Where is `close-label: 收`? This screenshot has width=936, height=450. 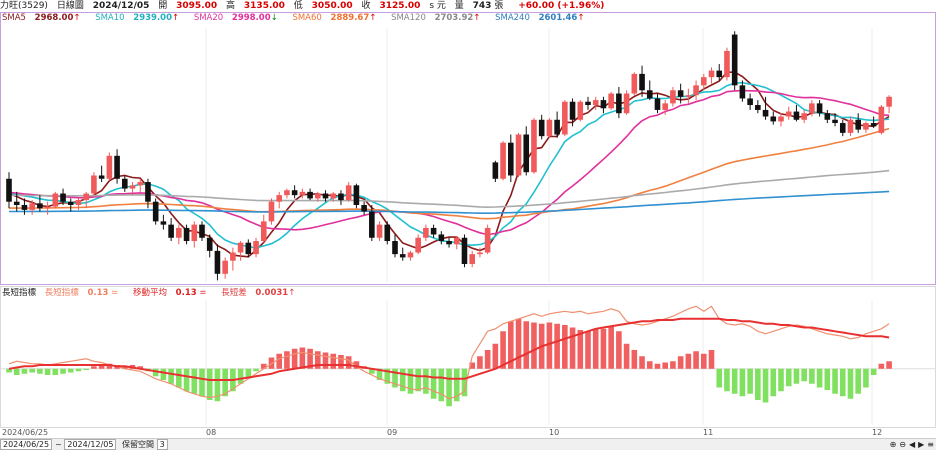 close-label: 收 is located at coordinates (366, 6).